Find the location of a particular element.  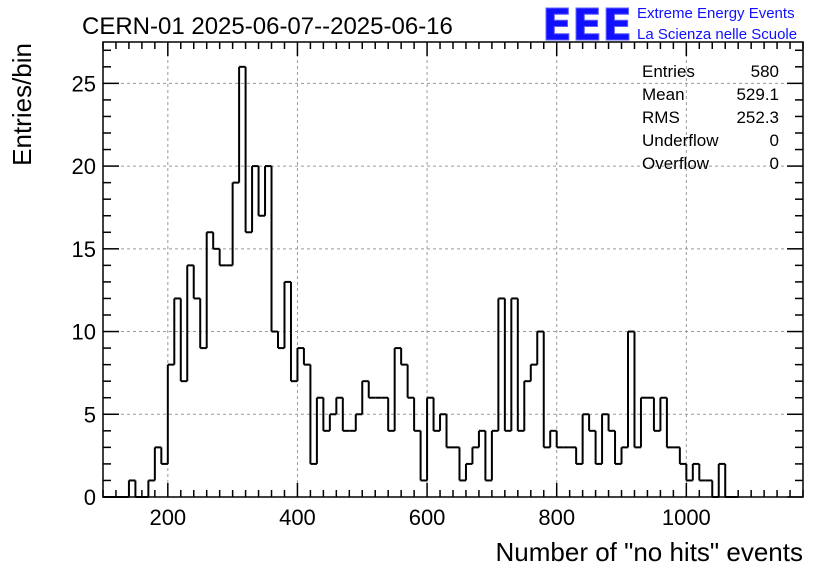

y-tick-label: 5 is located at coordinates (90, 414).